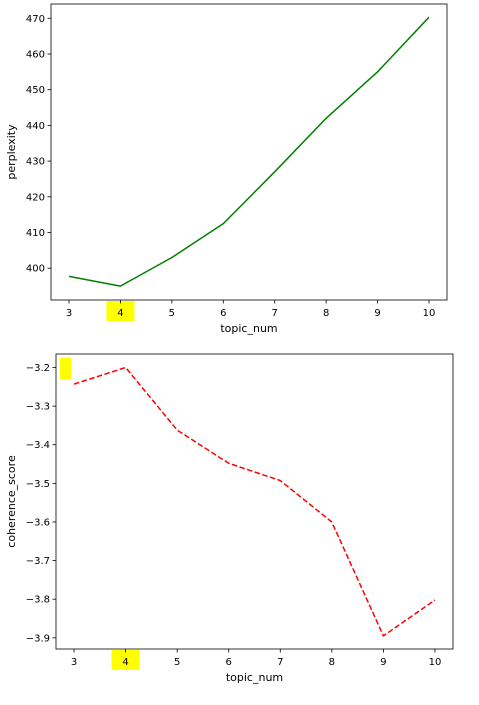 The height and width of the screenshot is (705, 479). What do you see at coordinates (65, 368) in the screenshot?
I see `y-highlight-marker` at bounding box center [65, 368].